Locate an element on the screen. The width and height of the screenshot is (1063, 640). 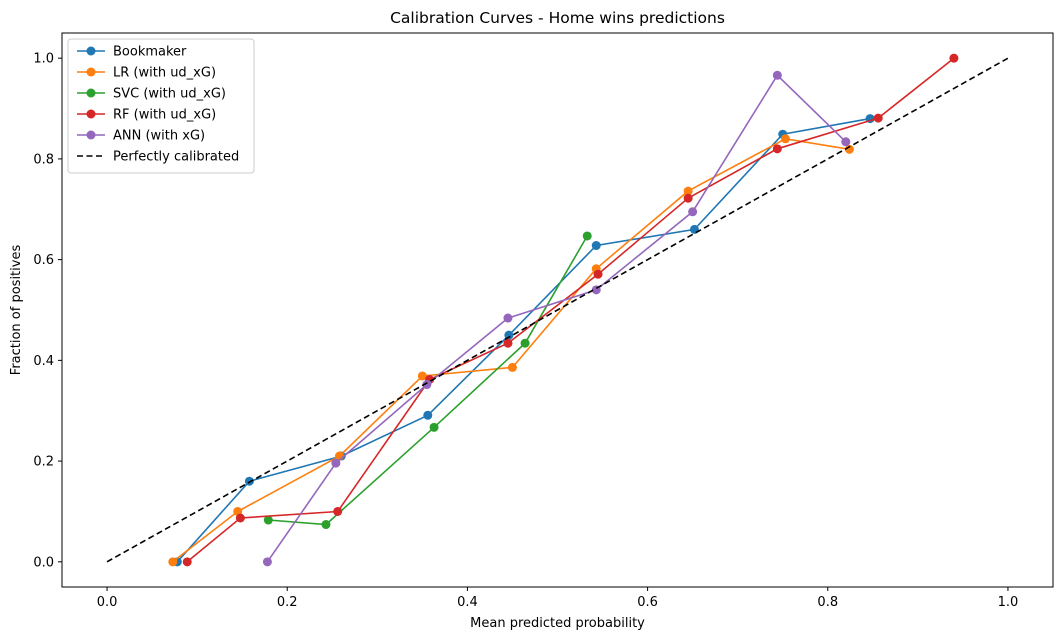
legend-item-perfectly-calibrated: Perfectly calibrated is located at coordinates (158, 157).